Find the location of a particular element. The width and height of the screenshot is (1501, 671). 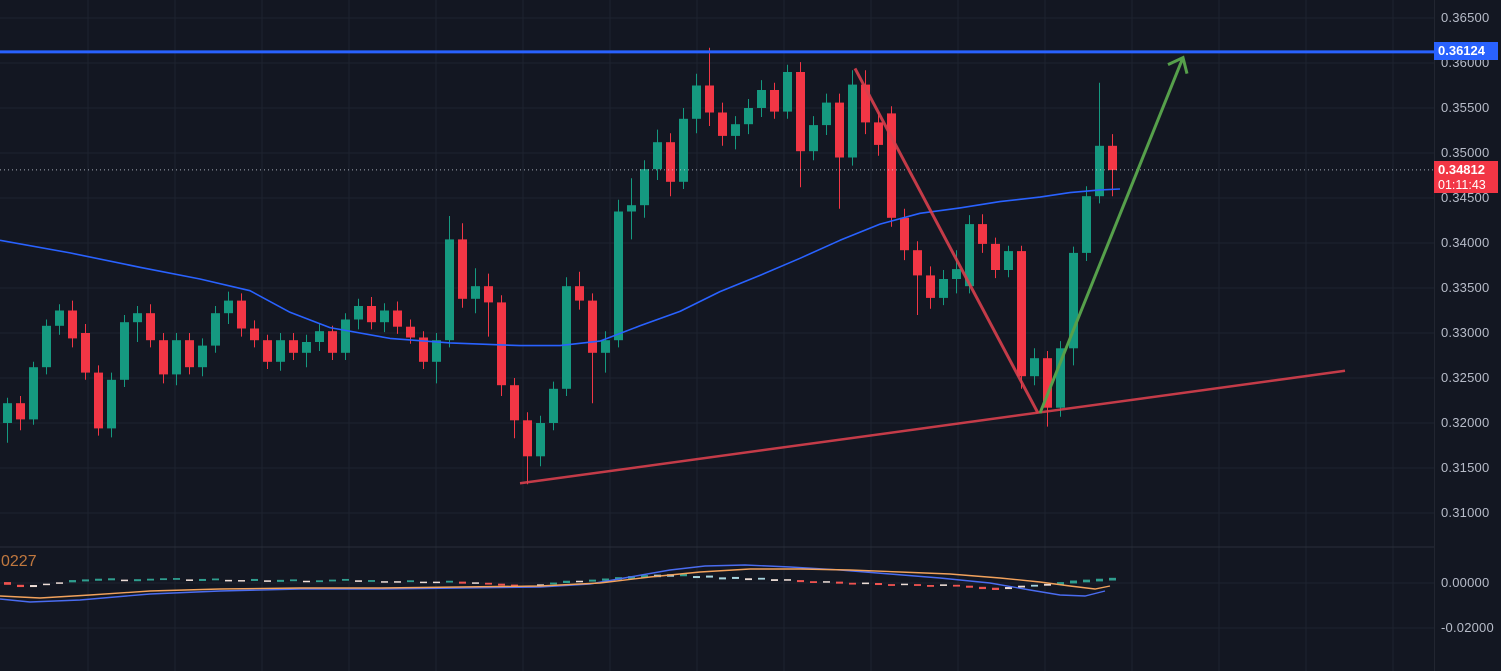

price-axis-label: 0.34500 is located at coordinates (1465, 197).